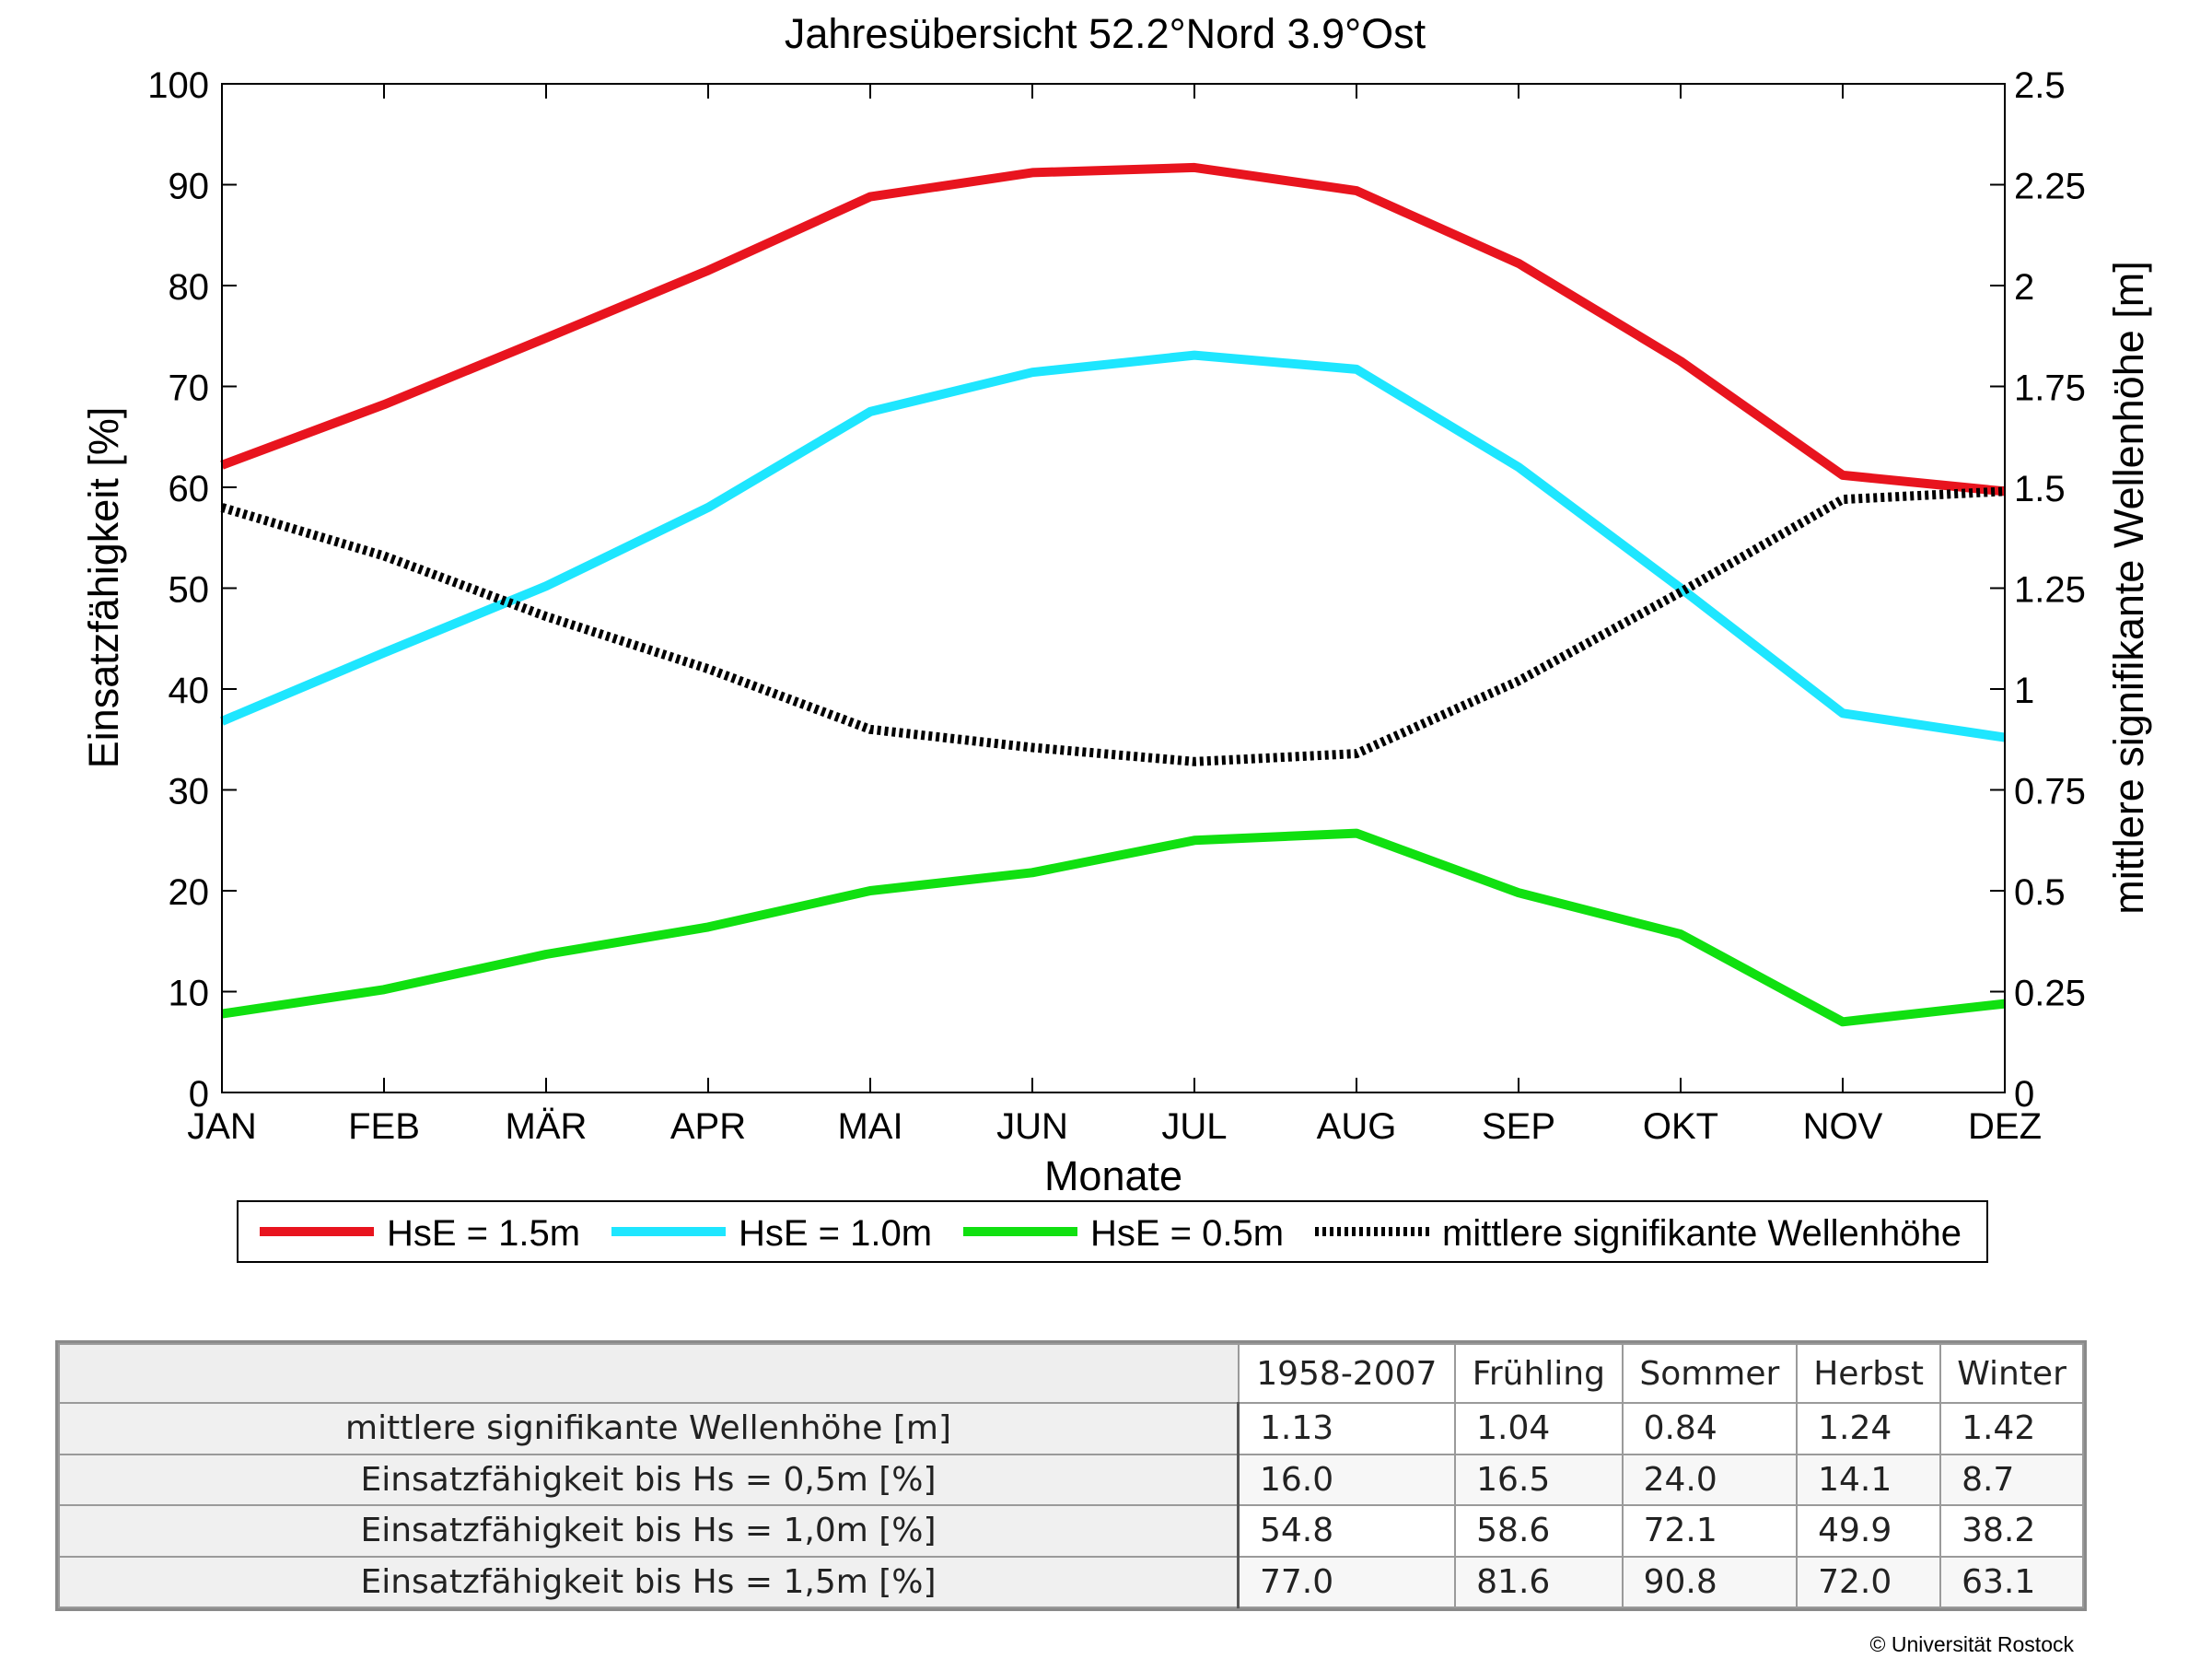 The image size is (2212, 1659). Describe the element at coordinates (1972, 1644) in the screenshot. I see `copyright-notice: © Universität Rostock` at that location.